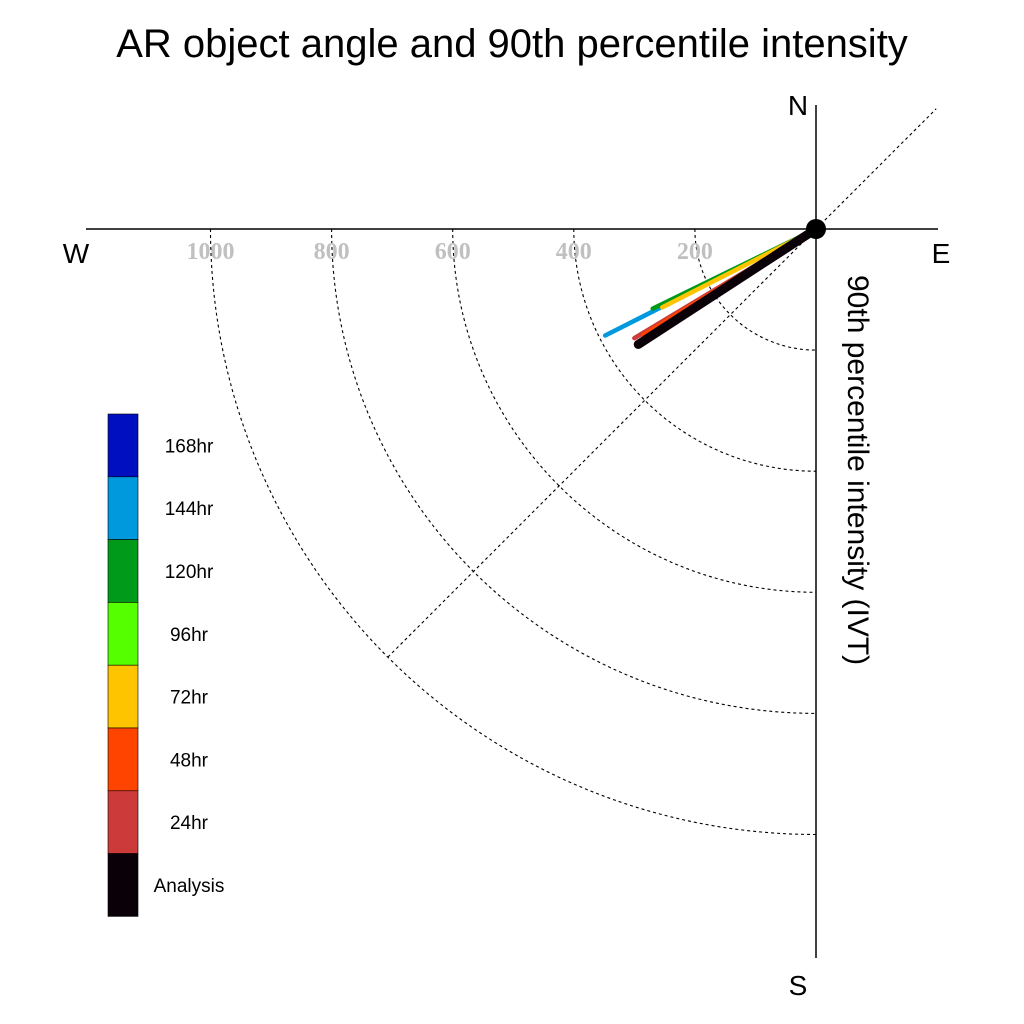 The width and height of the screenshot is (1024, 1024). What do you see at coordinates (123, 822) in the screenshot?
I see `legend-swatch-24hr` at bounding box center [123, 822].